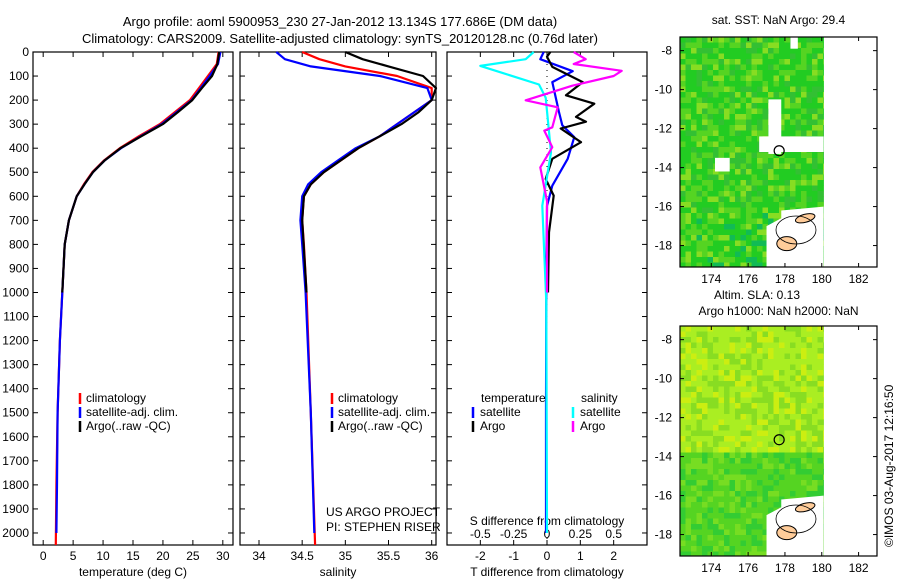  Describe the element at coordinates (581, 534) in the screenshot. I see `x2-tick-label: 0.25` at that location.